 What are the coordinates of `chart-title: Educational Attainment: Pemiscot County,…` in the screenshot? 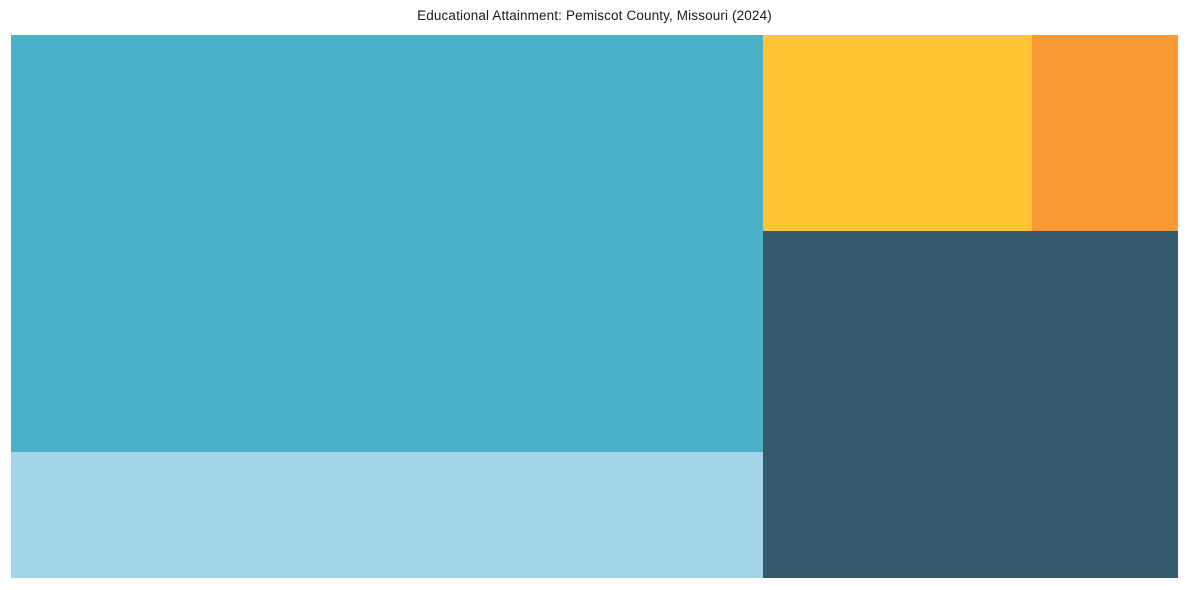 It's located at (594, 15).